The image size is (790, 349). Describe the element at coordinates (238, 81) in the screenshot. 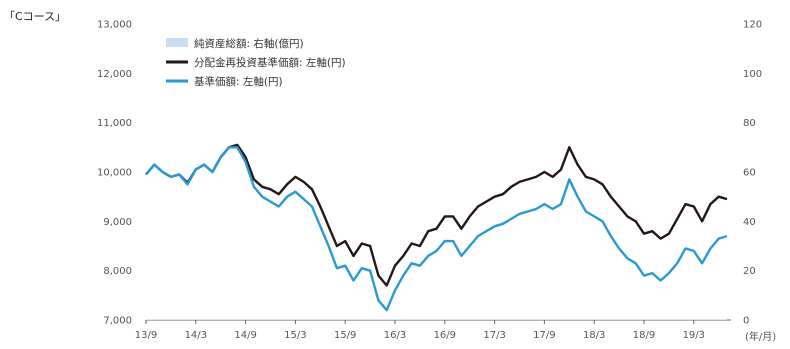

I see `legend-entry: 基準価額: 左軸(円)` at that location.